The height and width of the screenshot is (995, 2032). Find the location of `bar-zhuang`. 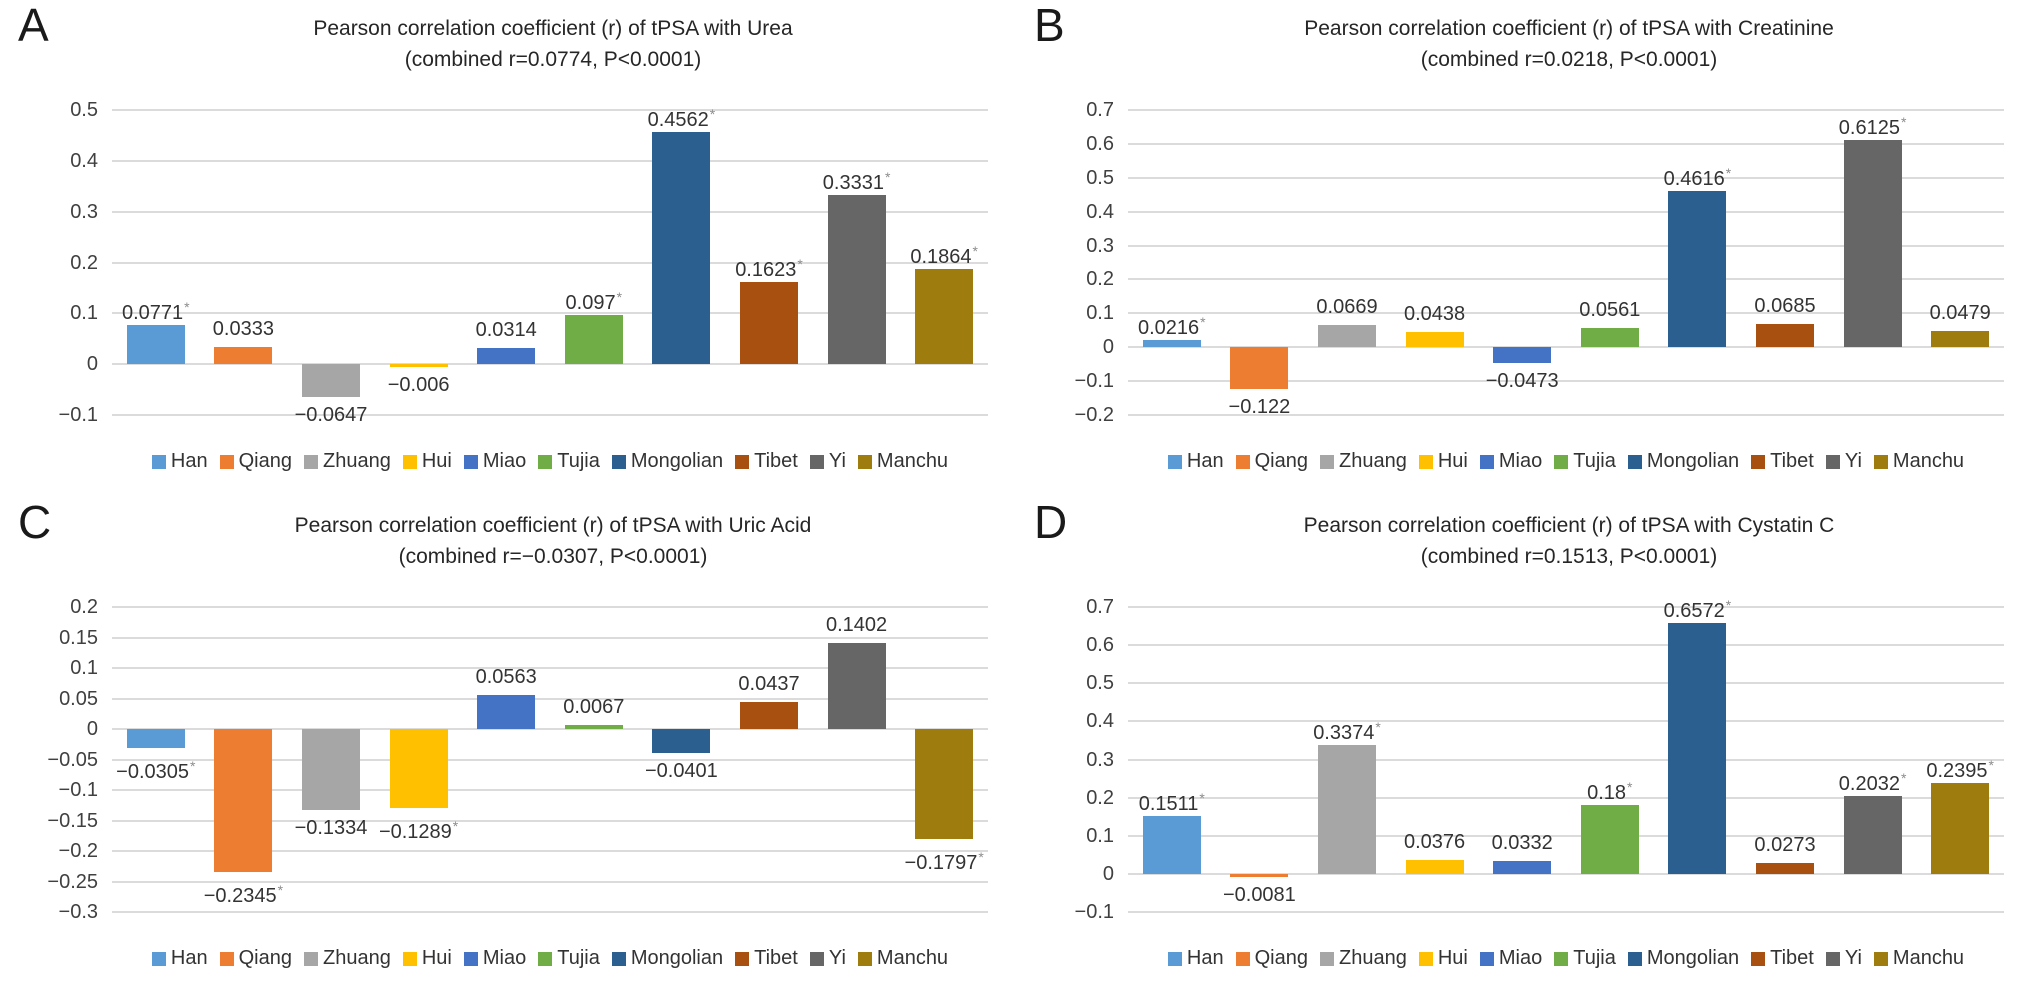

bar-zhuang is located at coordinates (1347, 809).